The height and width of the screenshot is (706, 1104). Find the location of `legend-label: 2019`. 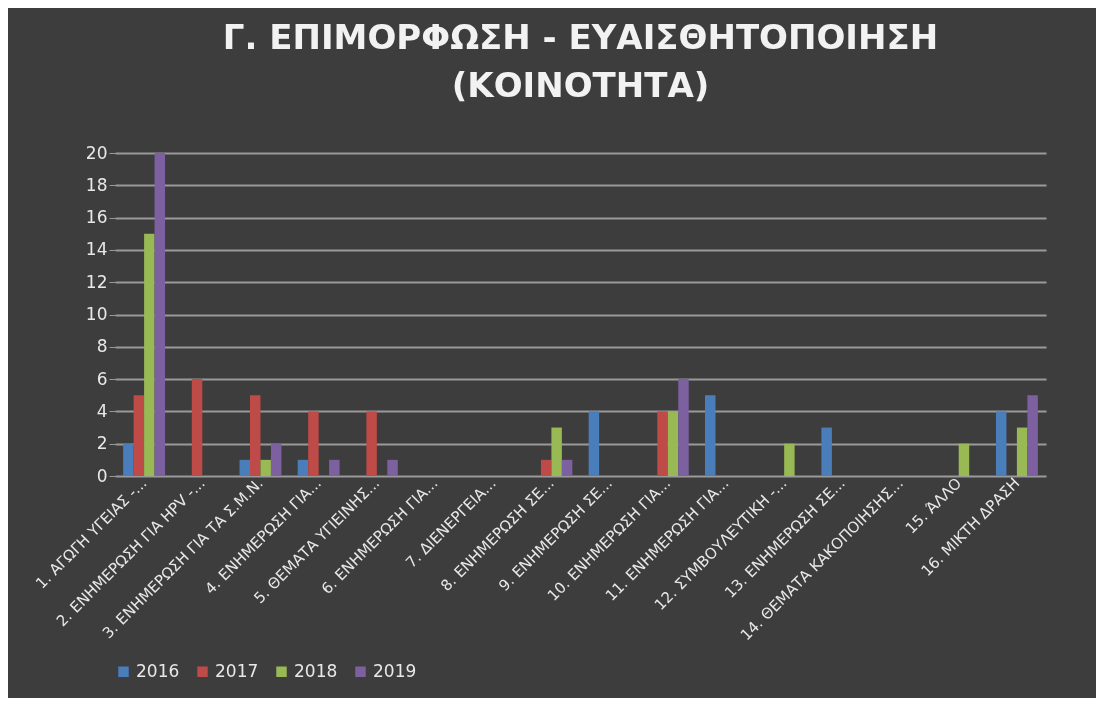

legend-label: 2019 is located at coordinates (395, 670).